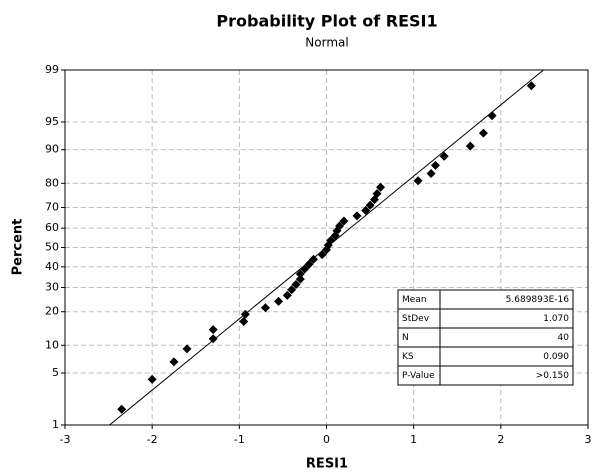  I want to click on stats-box, so click(485, 337).